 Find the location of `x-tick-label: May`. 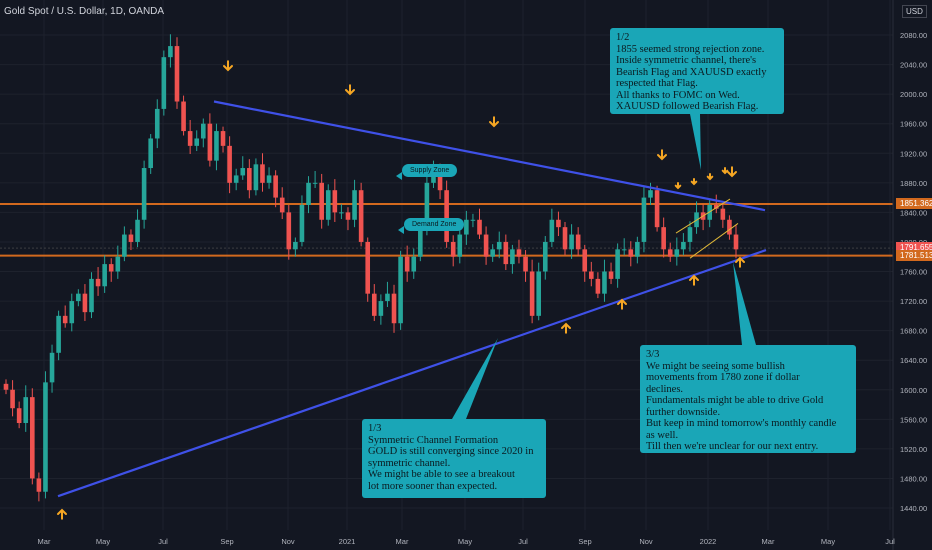

x-tick-label: May is located at coordinates (103, 541).